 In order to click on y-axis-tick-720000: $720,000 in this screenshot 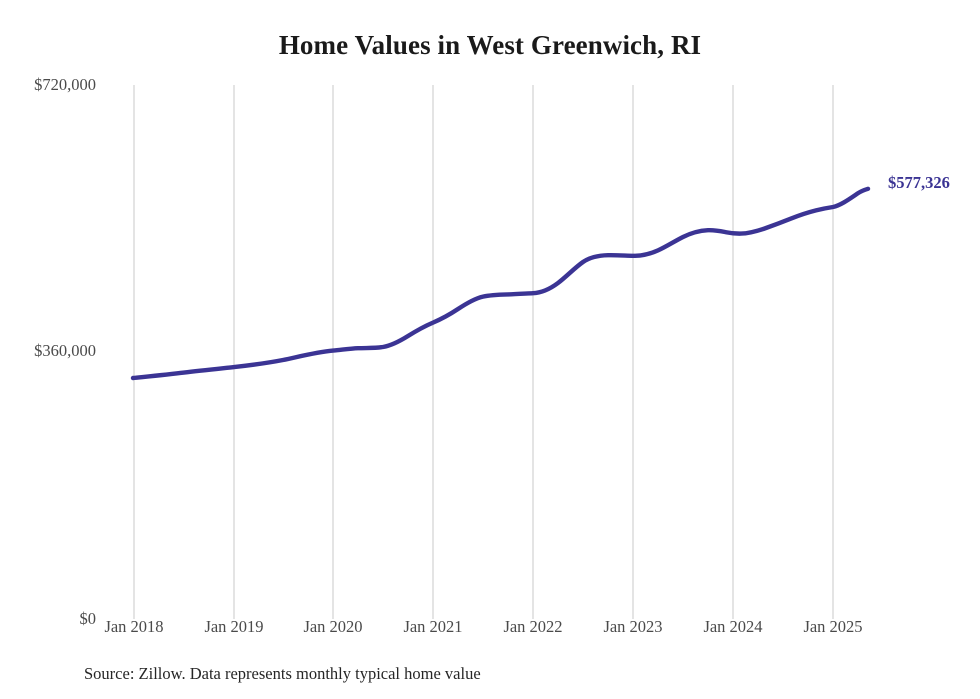, I will do `click(65, 84)`.